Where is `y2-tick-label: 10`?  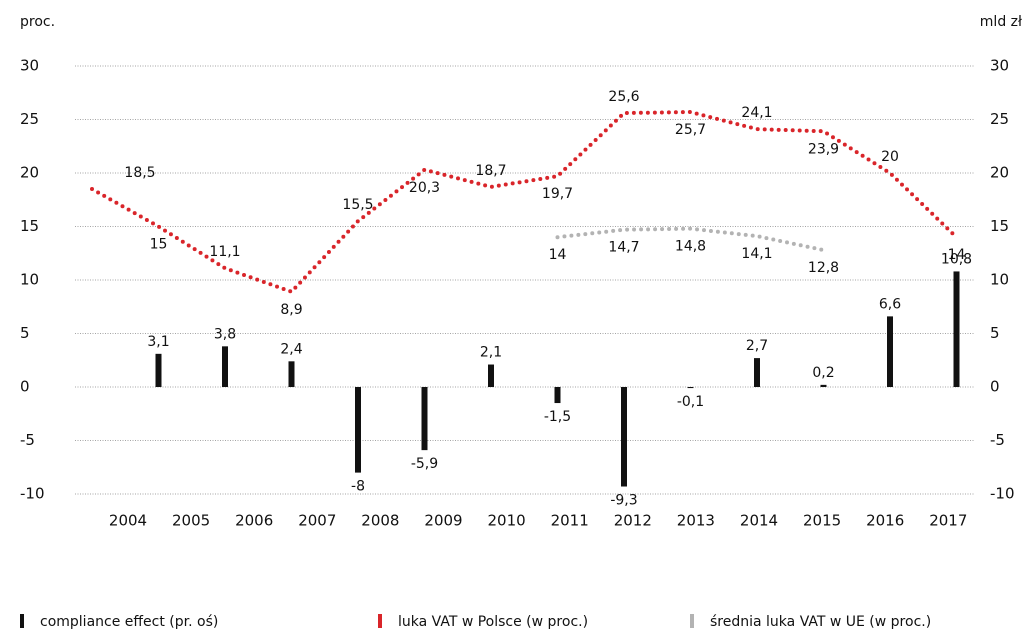
y2-tick-label: 10 is located at coordinates (999, 280).